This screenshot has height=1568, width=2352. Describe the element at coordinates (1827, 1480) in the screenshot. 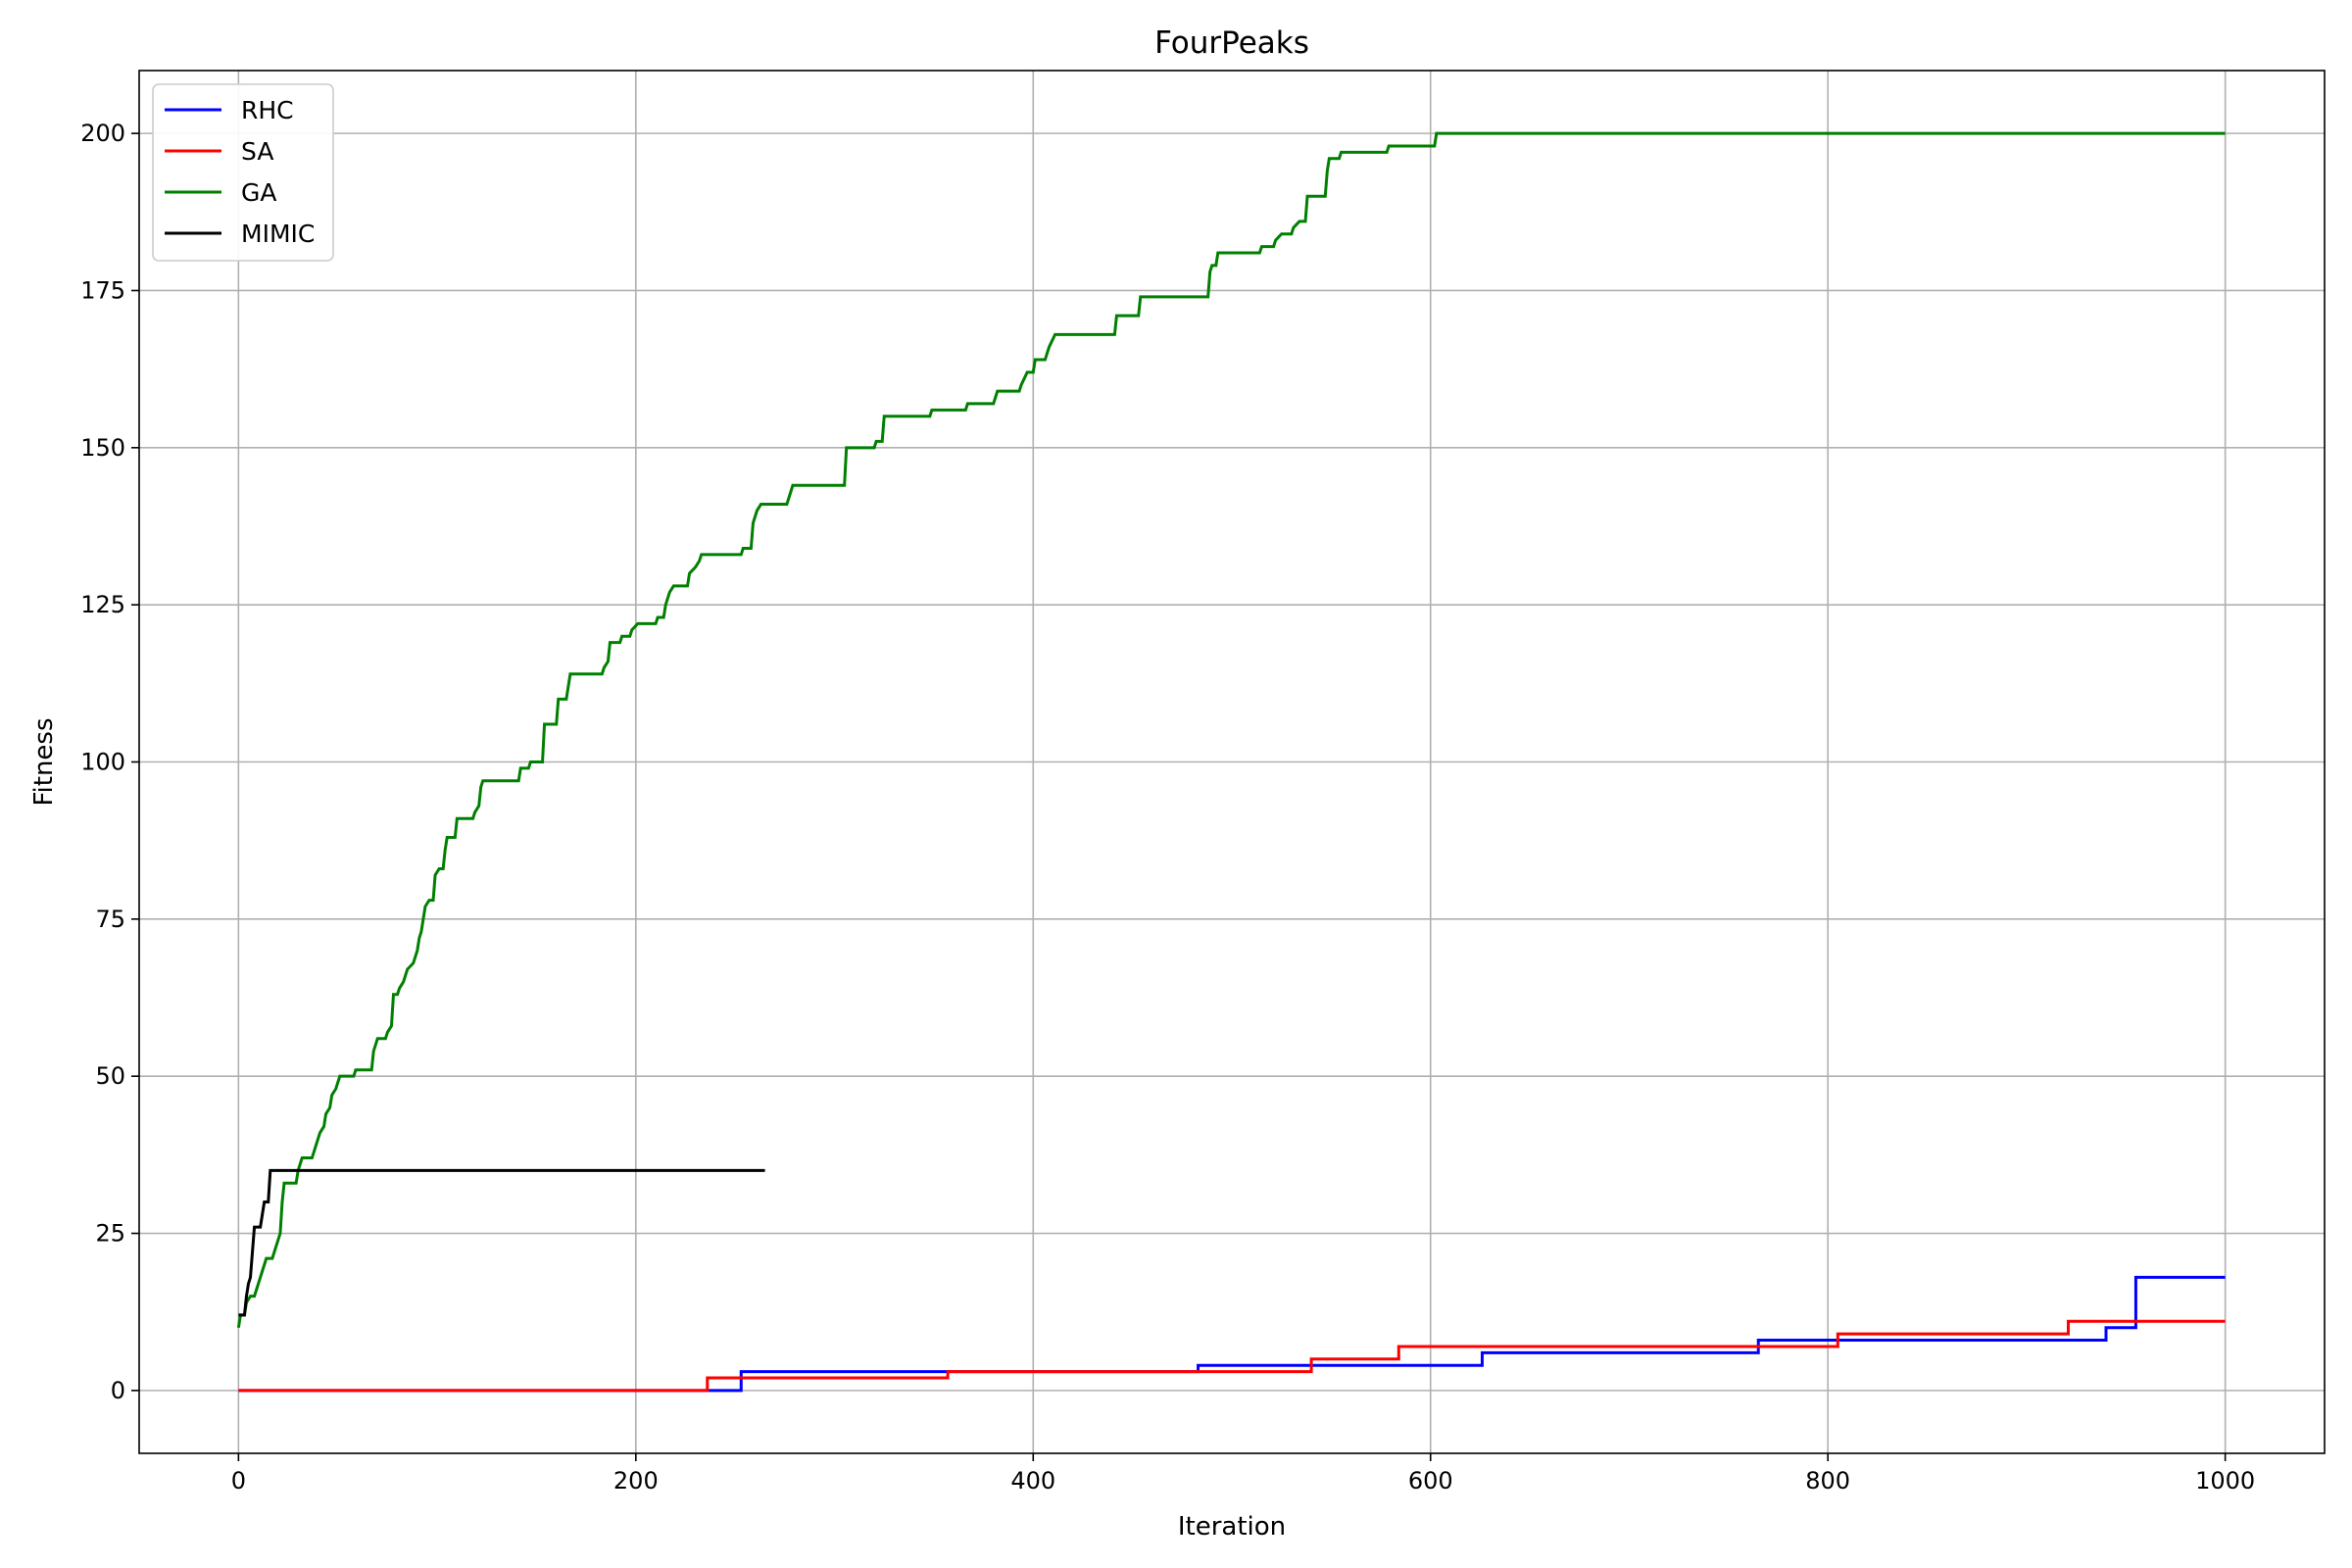

I see `x-tick-label: 800` at that location.